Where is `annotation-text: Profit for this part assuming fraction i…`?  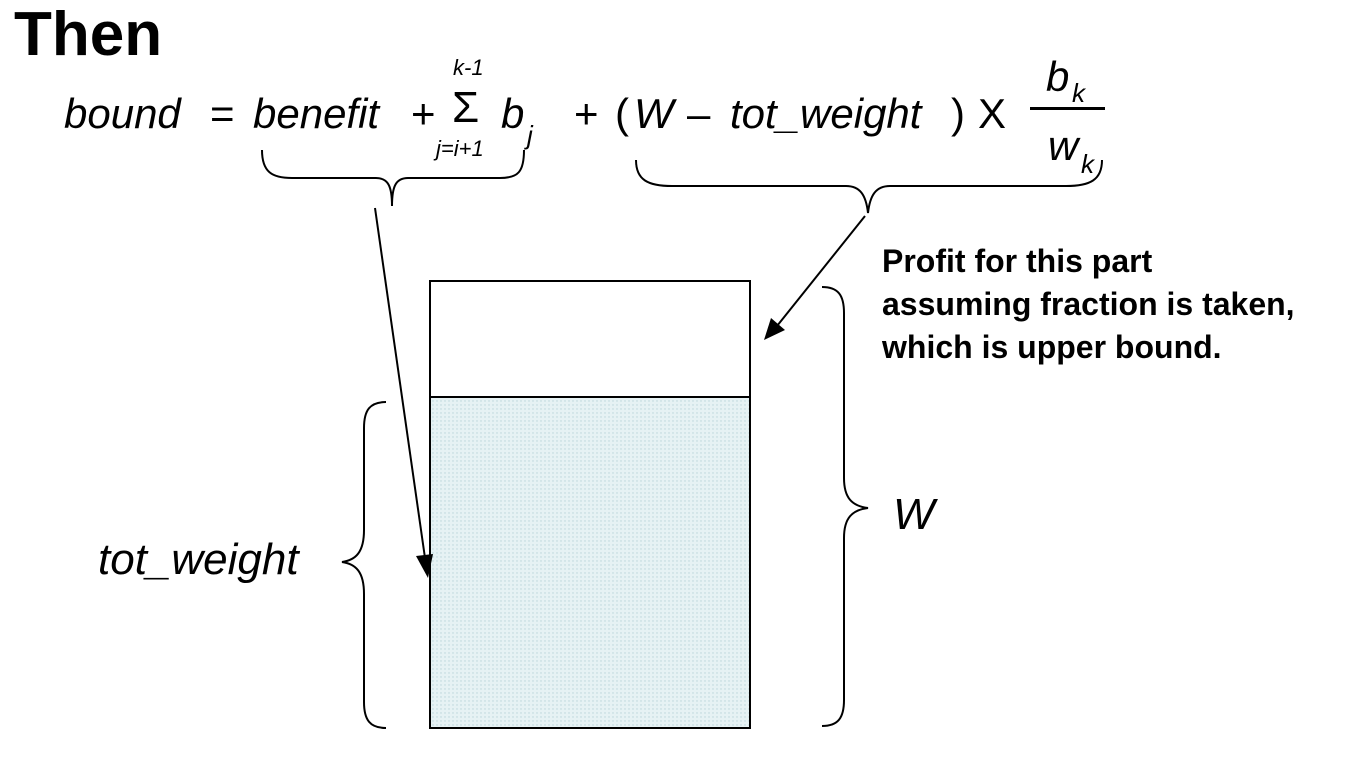 annotation-text: Profit for this part assuming fraction i… is located at coordinates (1088, 304).